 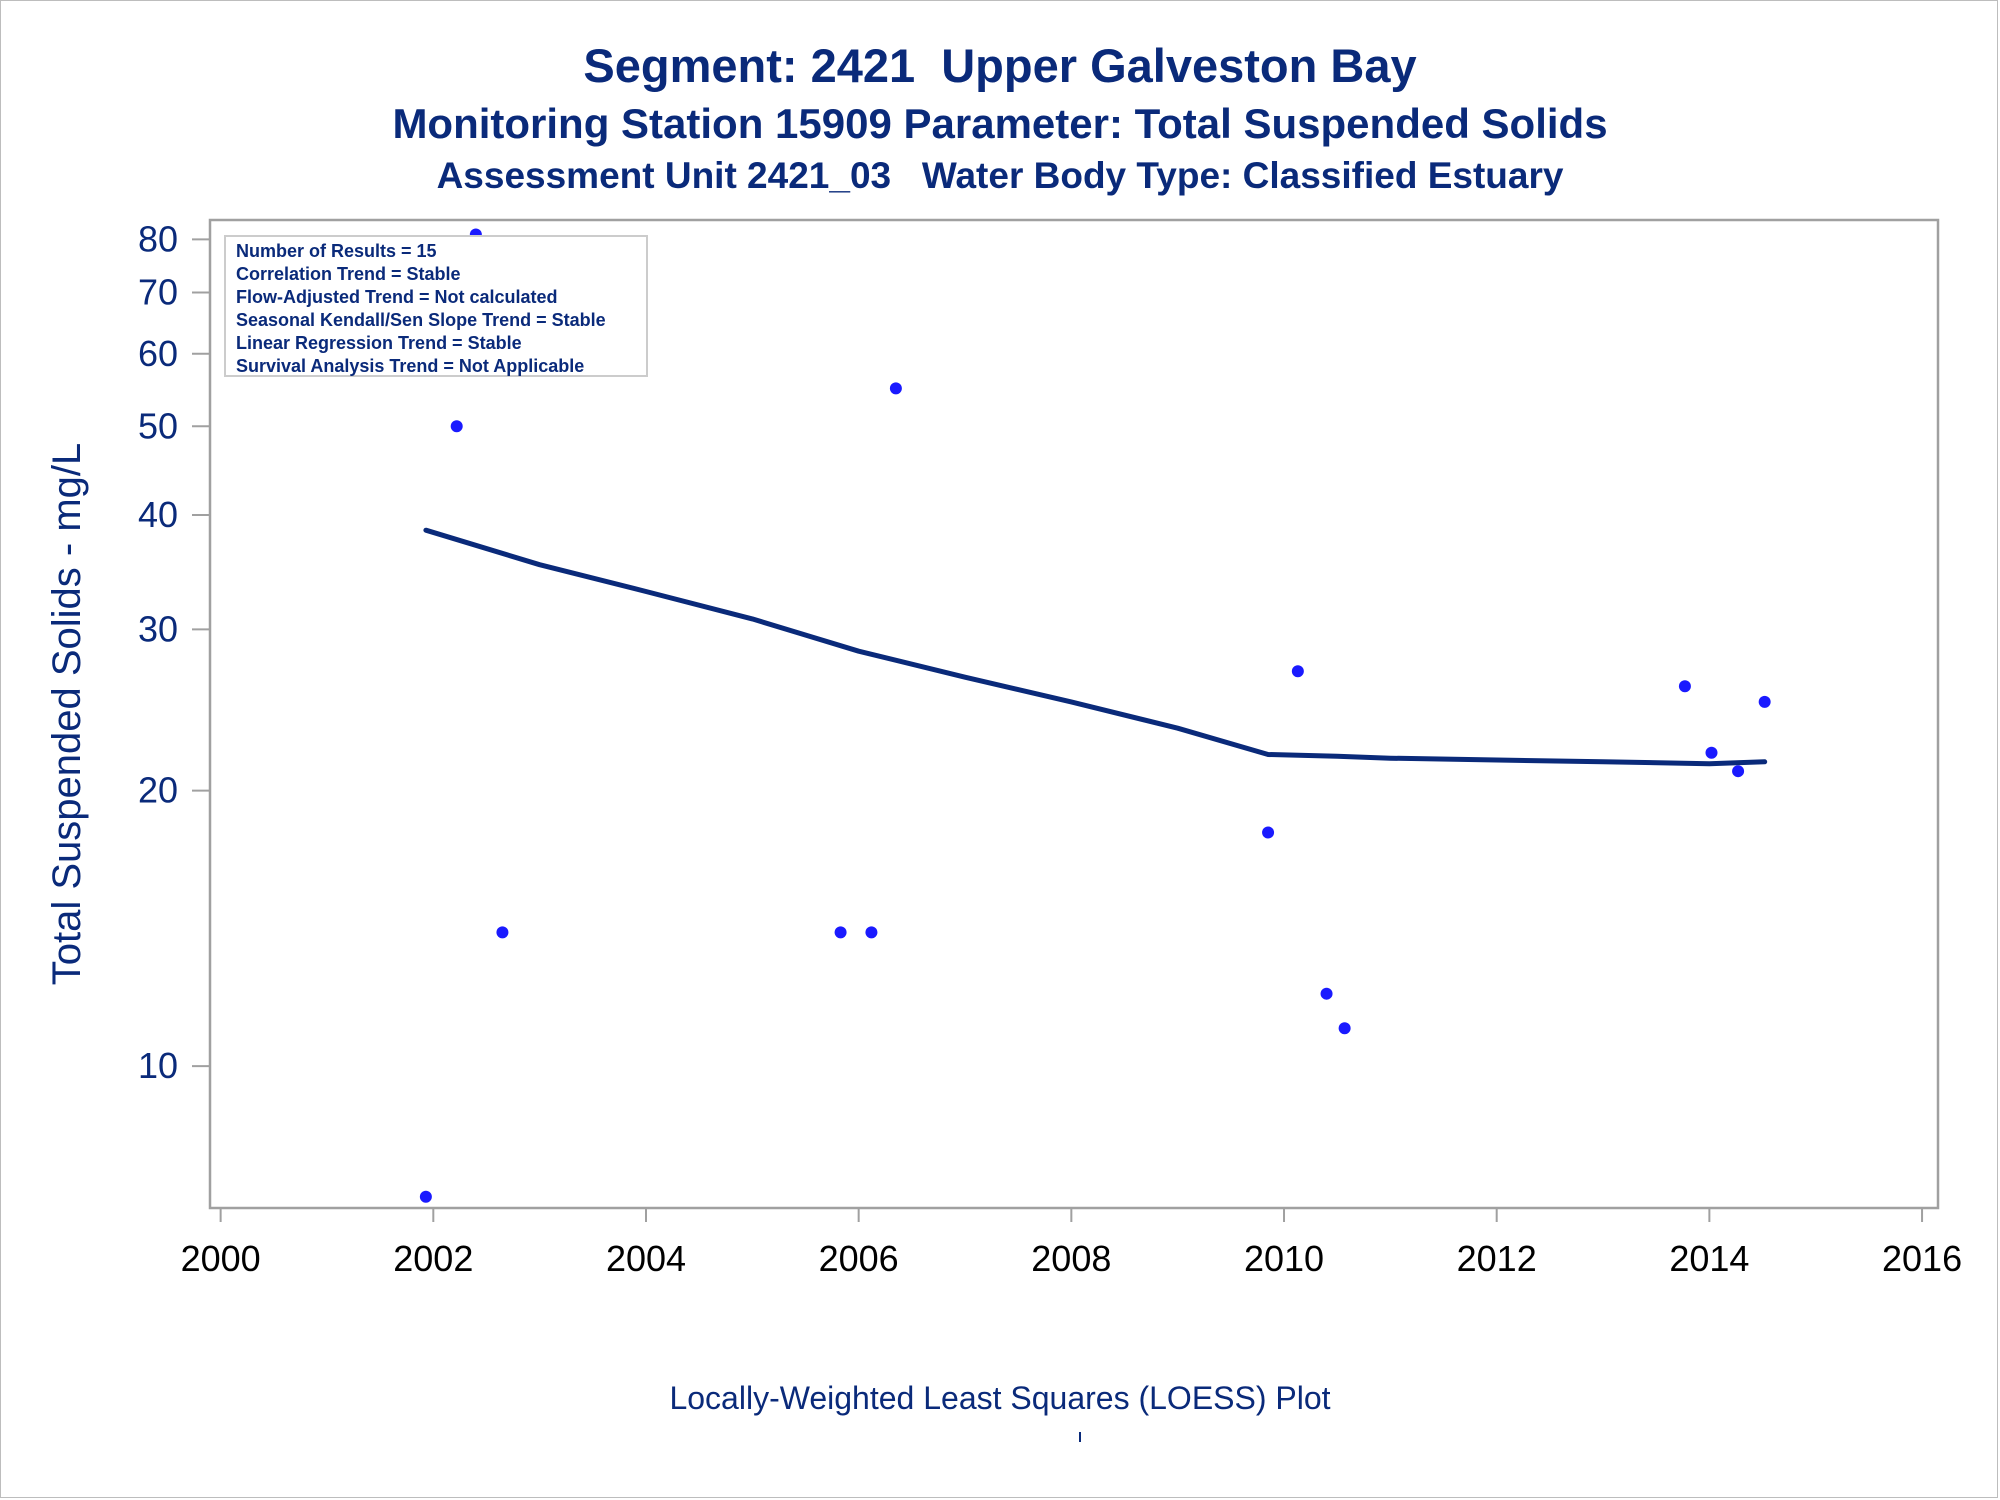 I want to click on x-tick-label: 2008, so click(x=1071, y=1258).